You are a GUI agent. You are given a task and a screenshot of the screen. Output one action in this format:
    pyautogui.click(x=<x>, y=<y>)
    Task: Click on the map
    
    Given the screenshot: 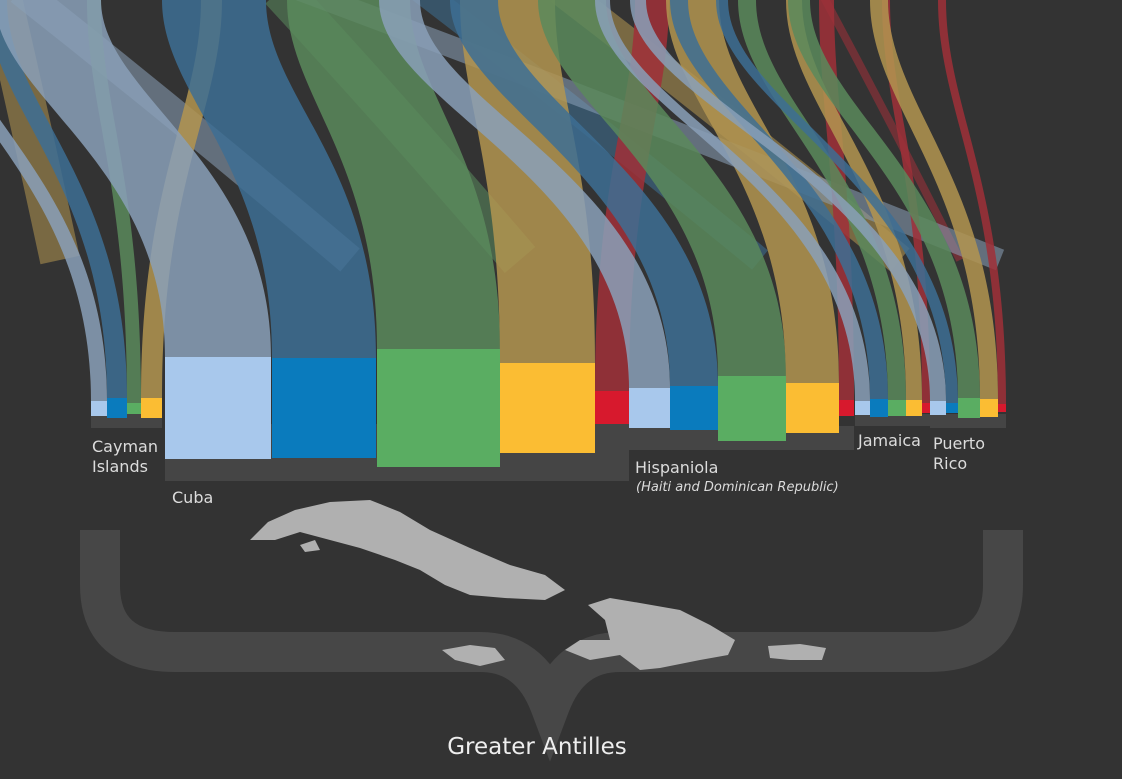 What is the action you would take?
    pyautogui.click(x=538, y=585)
    